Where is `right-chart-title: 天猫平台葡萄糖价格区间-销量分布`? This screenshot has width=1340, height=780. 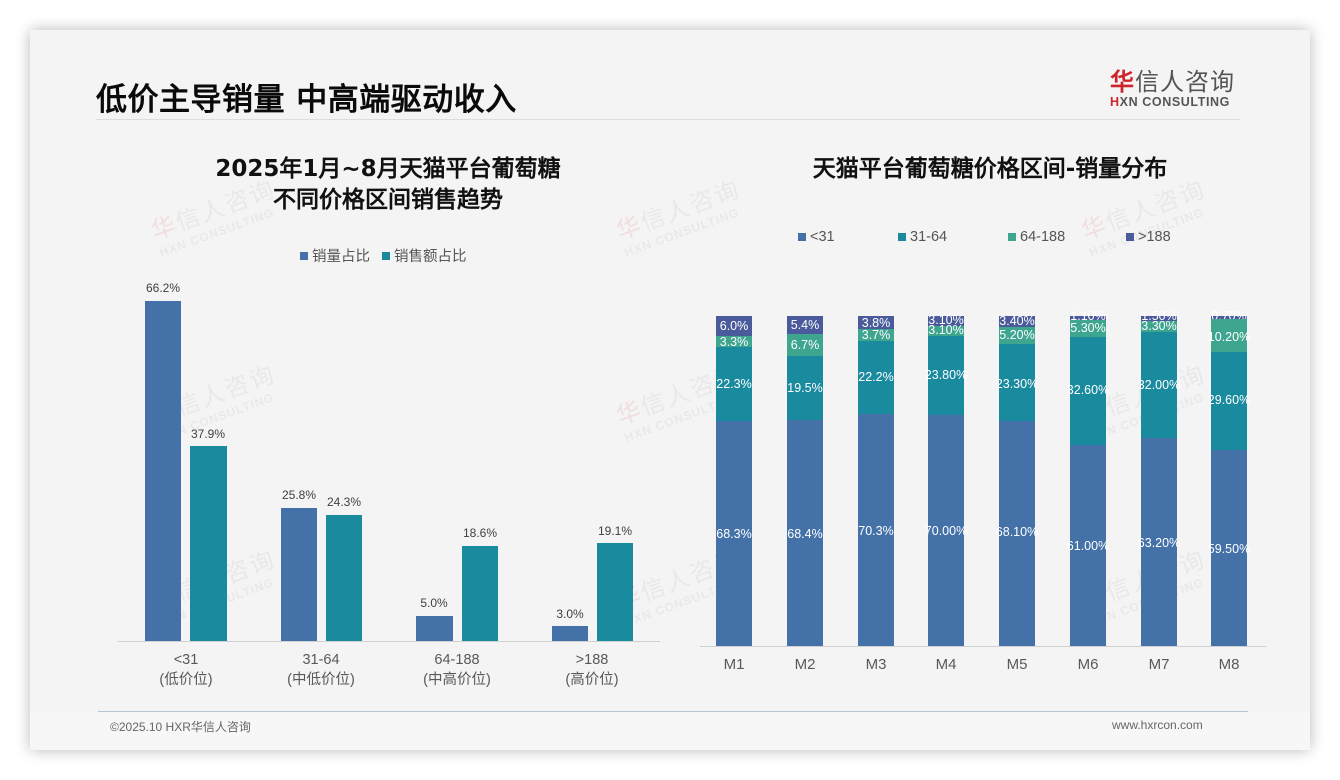
right-chart-title: 天猫平台葡萄糖价格区间-销量分布 is located at coordinates (990, 169).